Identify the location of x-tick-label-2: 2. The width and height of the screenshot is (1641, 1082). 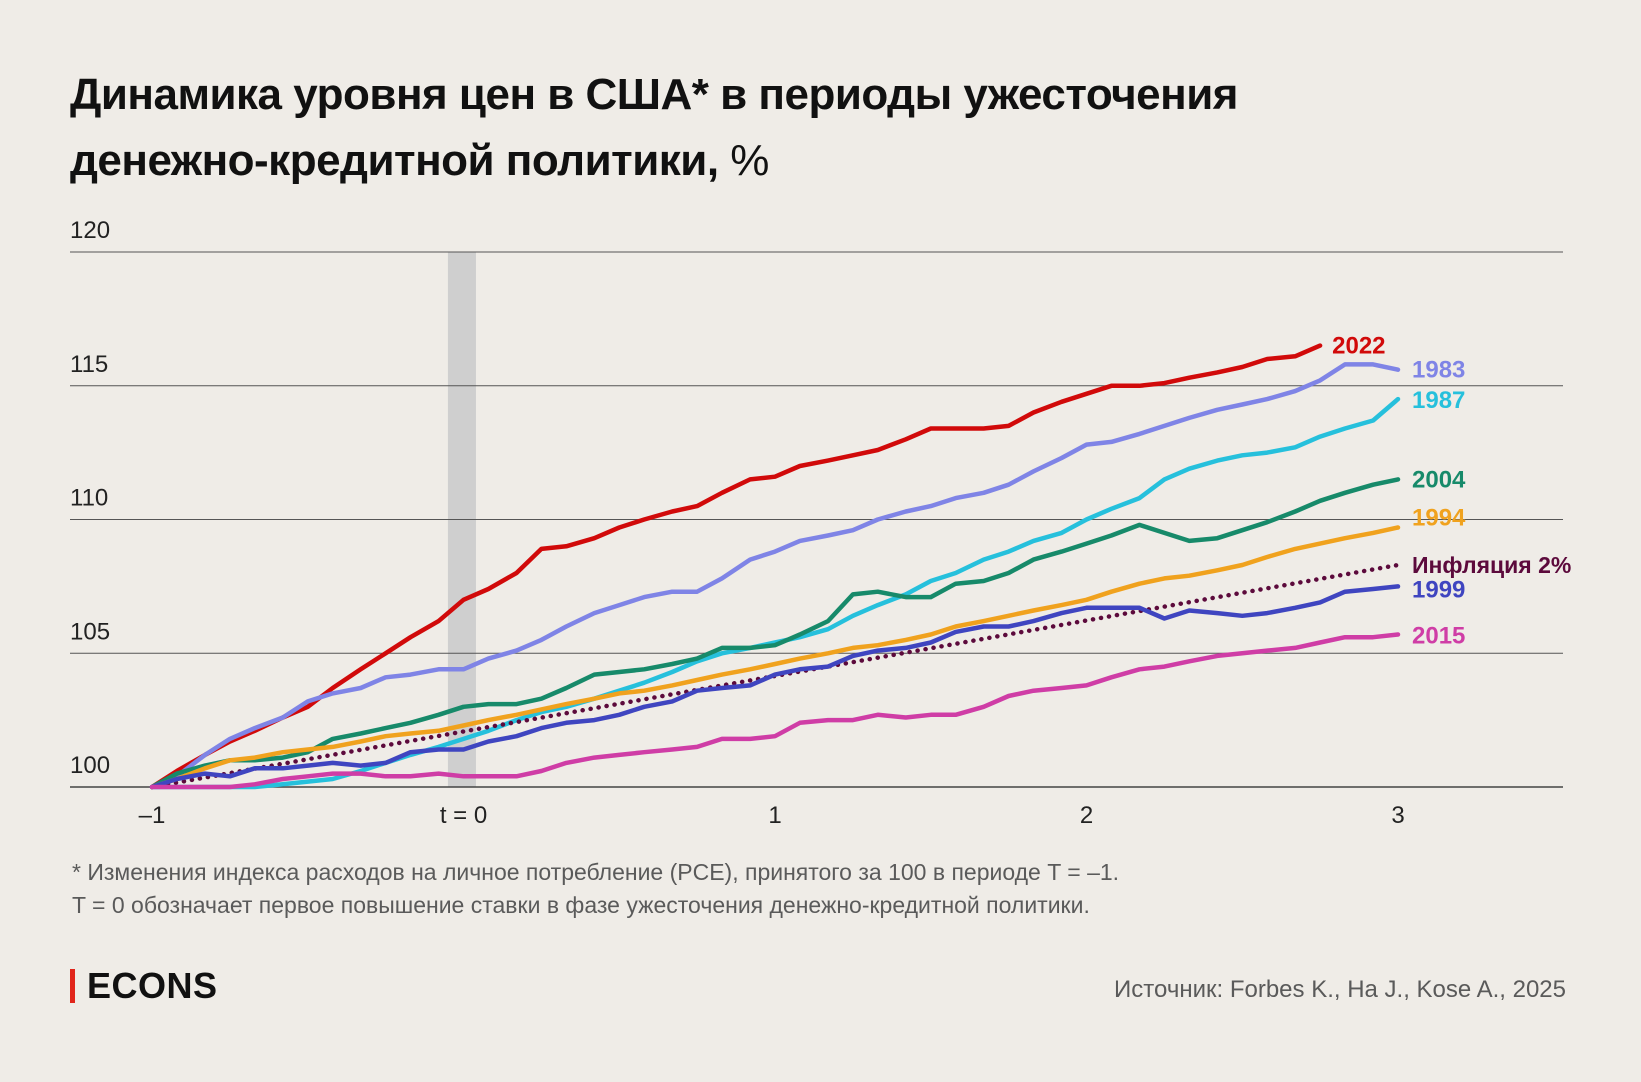
(1086, 815).